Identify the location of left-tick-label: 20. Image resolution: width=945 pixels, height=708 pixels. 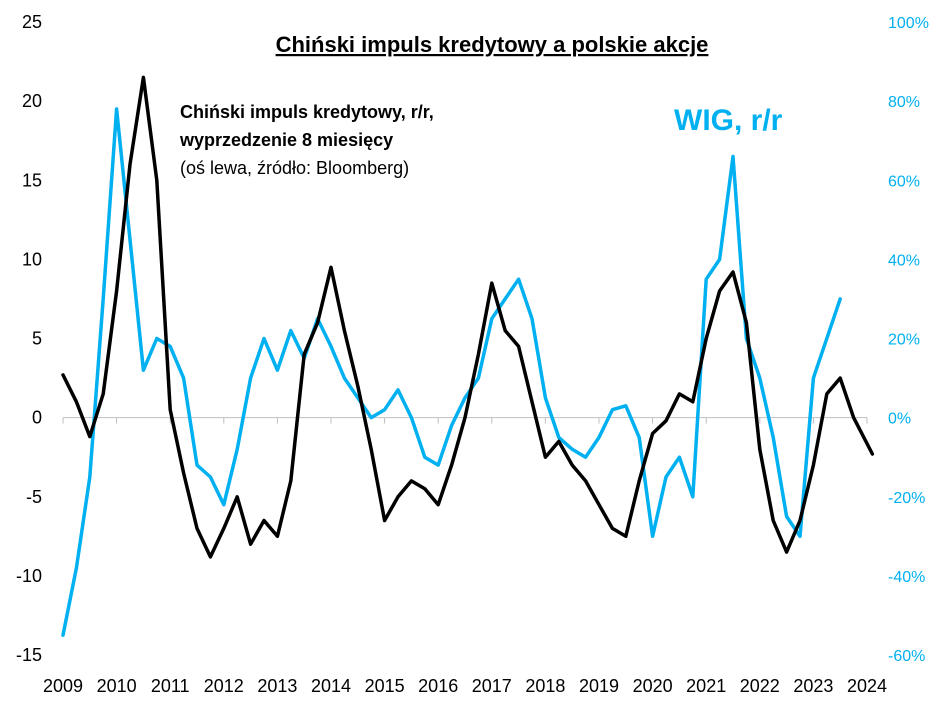
(32, 101).